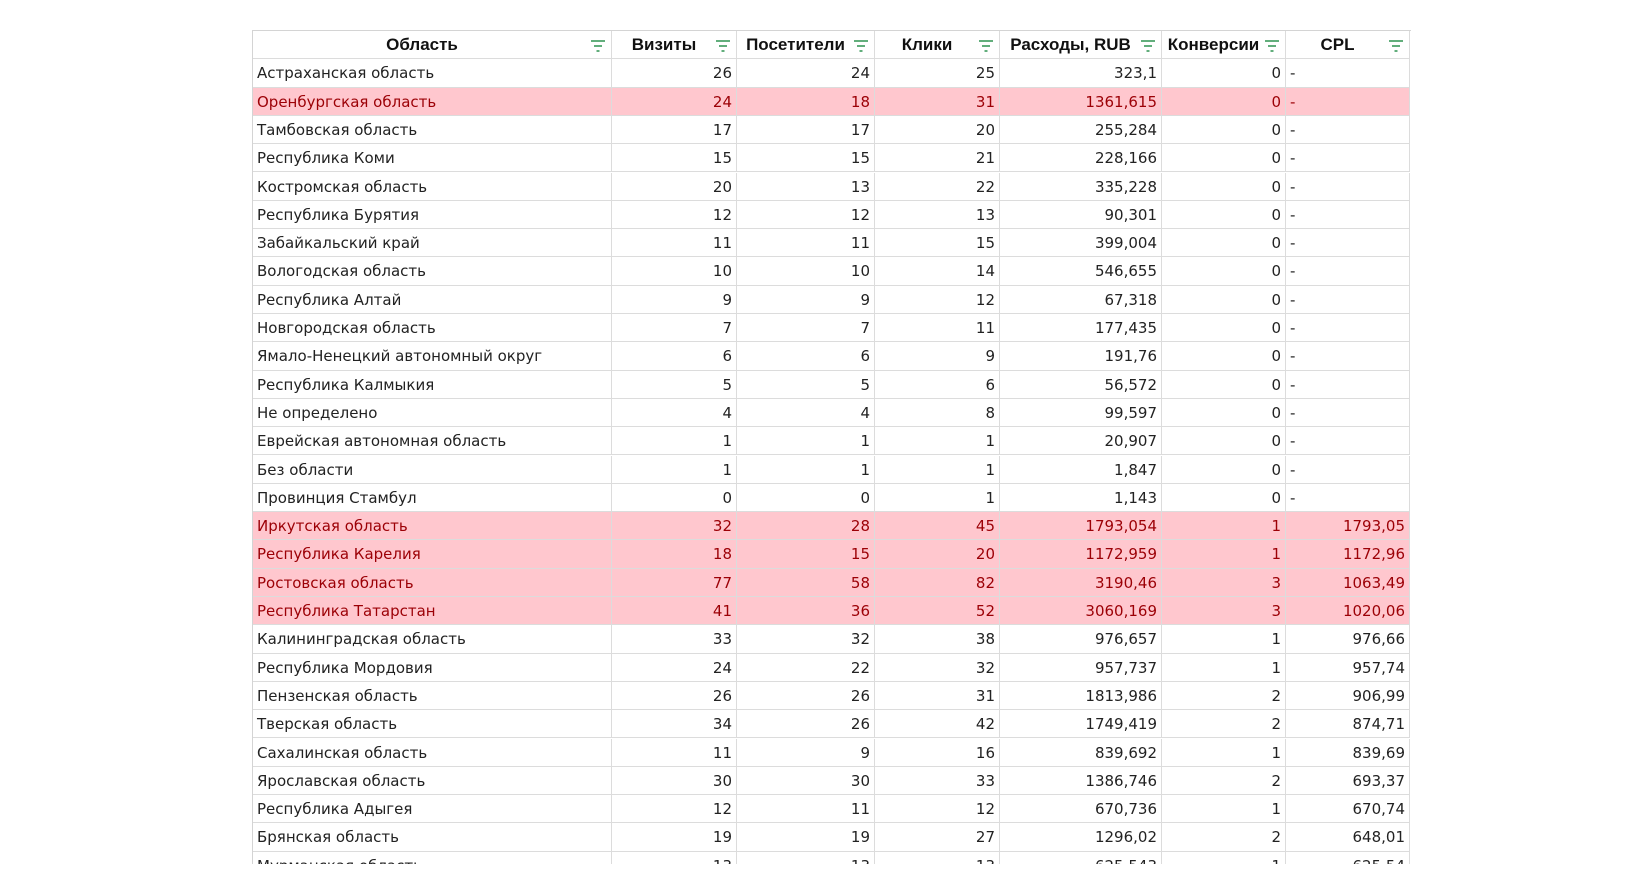 The height and width of the screenshot is (888, 1652). Describe the element at coordinates (937, 45) in the screenshot. I see `column-header: Клики` at that location.